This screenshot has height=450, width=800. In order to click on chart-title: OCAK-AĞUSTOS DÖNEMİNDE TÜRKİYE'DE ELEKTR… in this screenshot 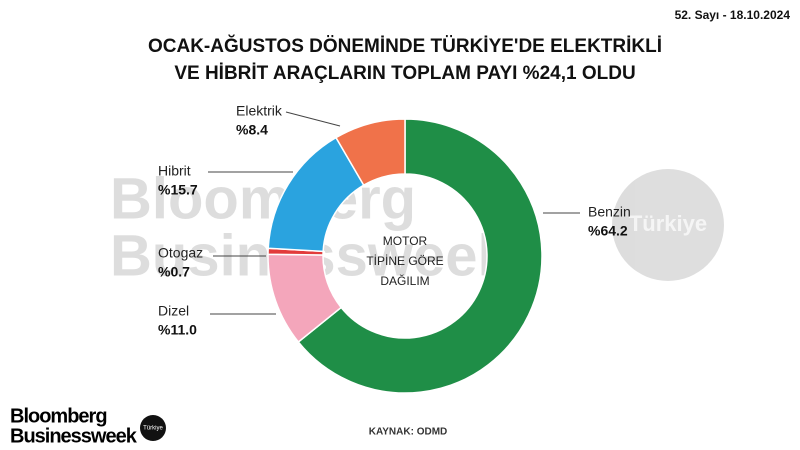, I will do `click(405, 46)`.